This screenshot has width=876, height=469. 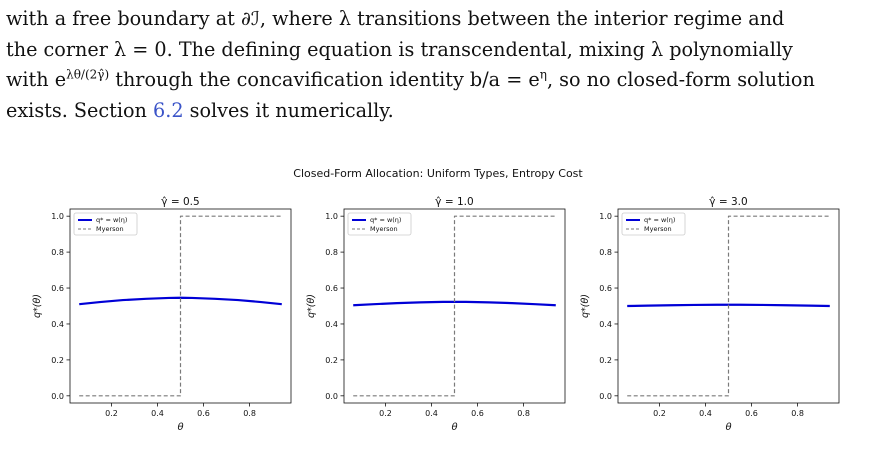 What do you see at coordinates (180, 202) in the screenshot?
I see `panel-title: γ̂ = 0.5` at bounding box center [180, 202].